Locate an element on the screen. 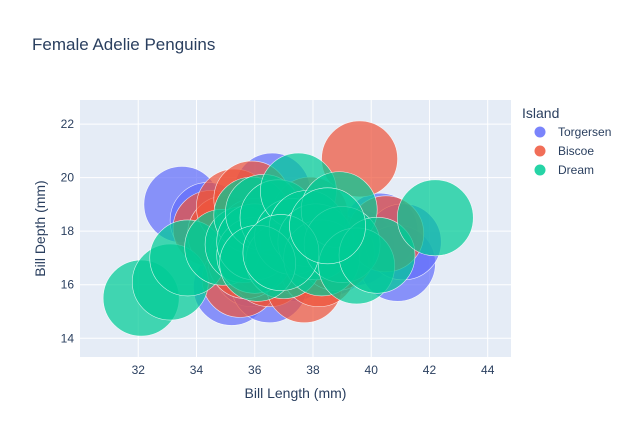  legend-label-torgersen: Torgersen is located at coordinates (584, 132).